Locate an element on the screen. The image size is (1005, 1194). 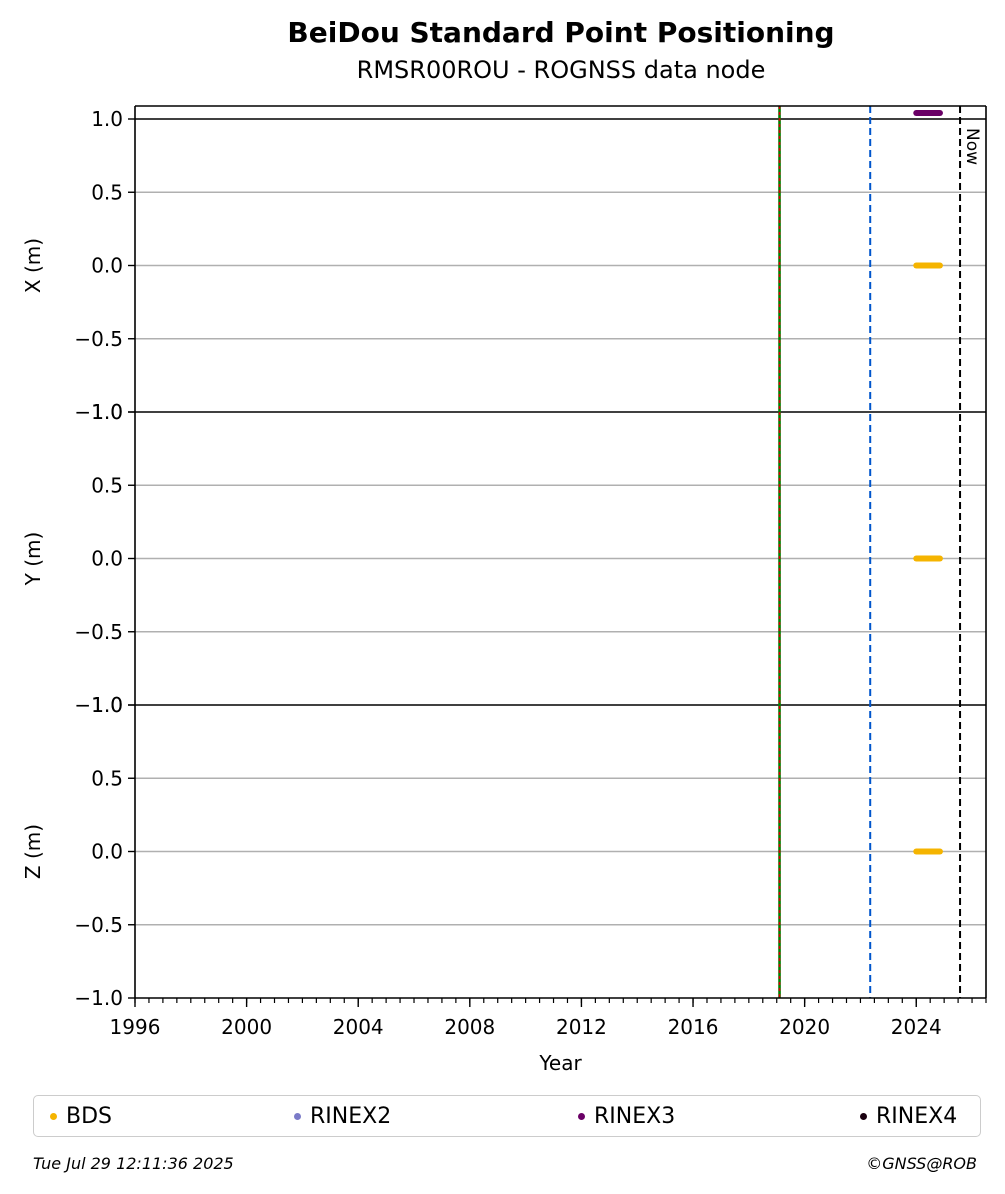
x-tick-label: 2000 is located at coordinates (246, 1027).